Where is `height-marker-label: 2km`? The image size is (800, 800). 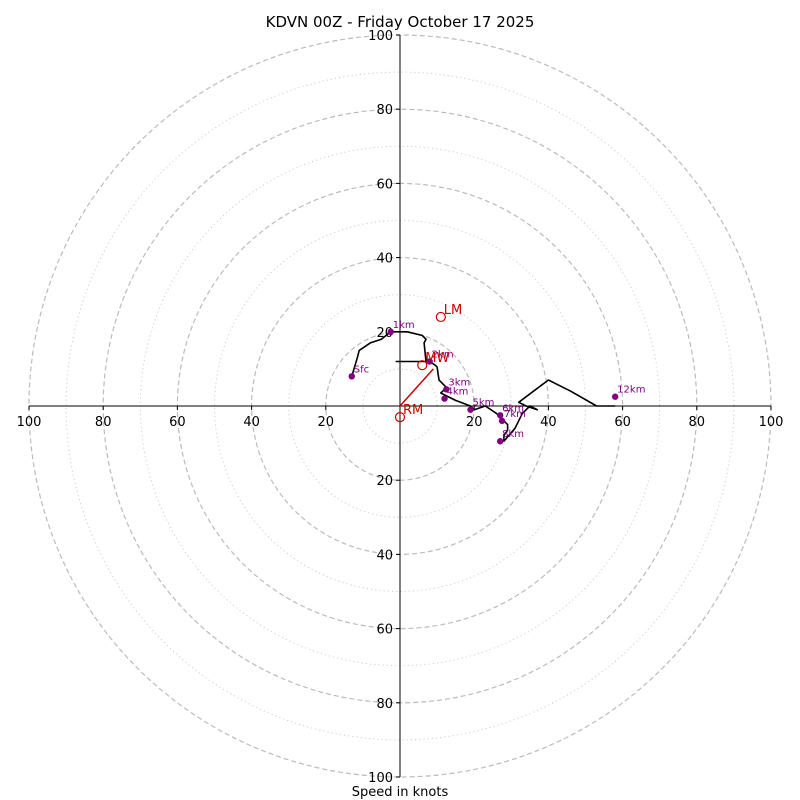
height-marker-label: 2km is located at coordinates (443, 354).